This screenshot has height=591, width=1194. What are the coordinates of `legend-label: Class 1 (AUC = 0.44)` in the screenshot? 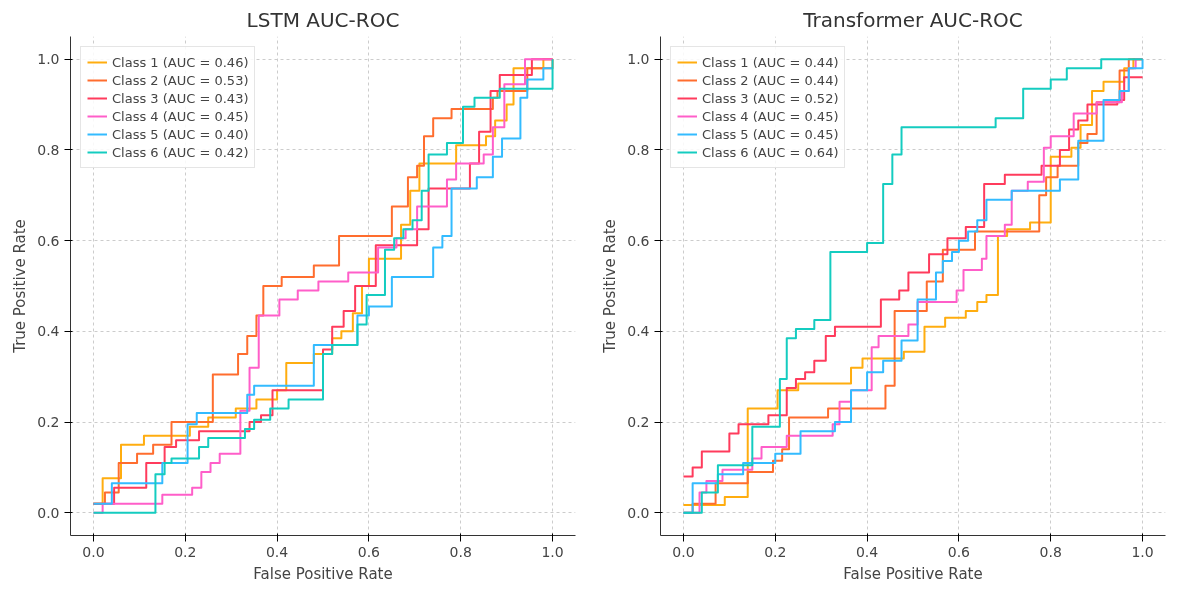 It's located at (770, 62).